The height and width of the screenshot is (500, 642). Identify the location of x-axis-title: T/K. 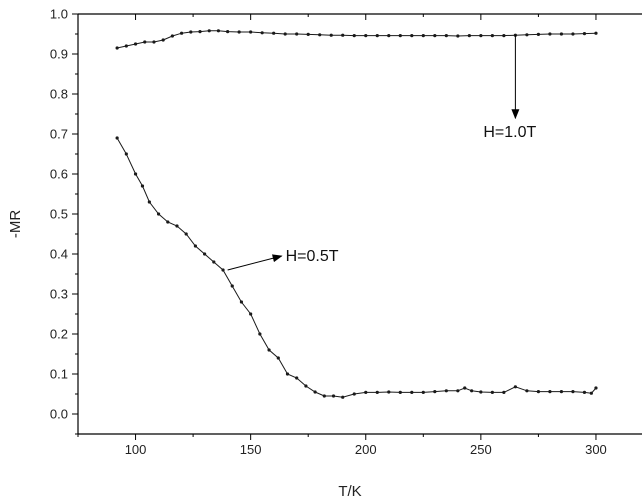
(349, 491).